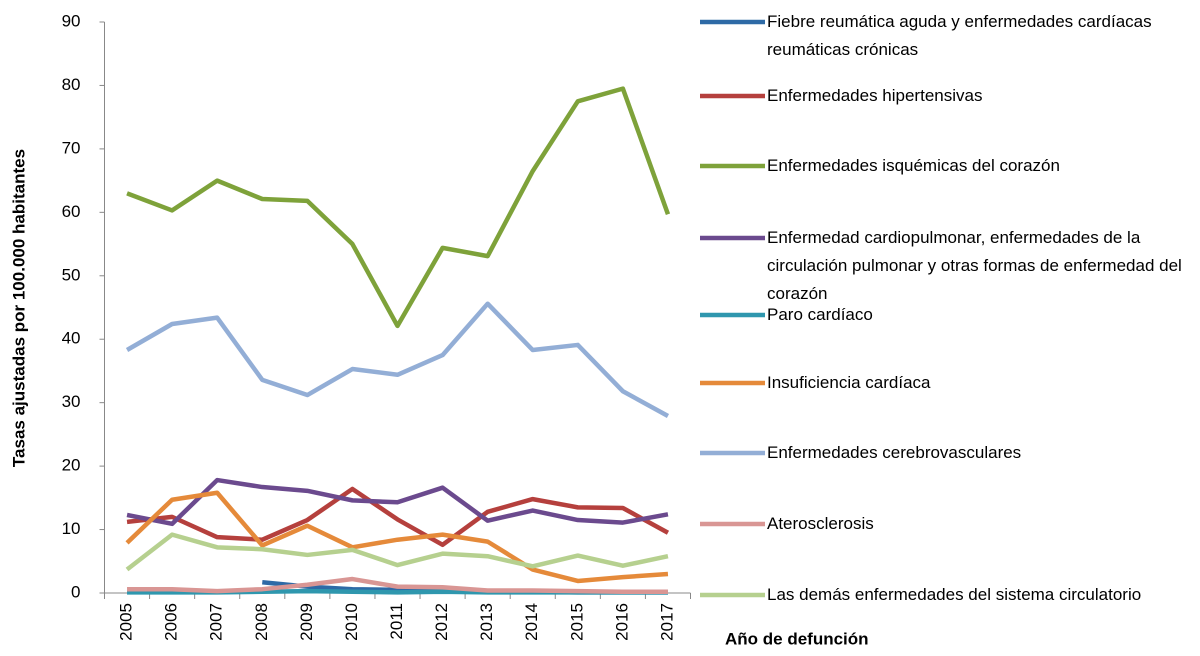 This screenshot has width=1200, height=656. I want to click on y-tick-label: 30, so click(71, 401).